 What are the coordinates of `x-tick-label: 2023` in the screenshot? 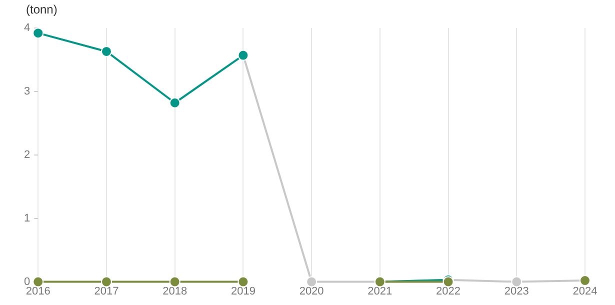 It's located at (516, 291).